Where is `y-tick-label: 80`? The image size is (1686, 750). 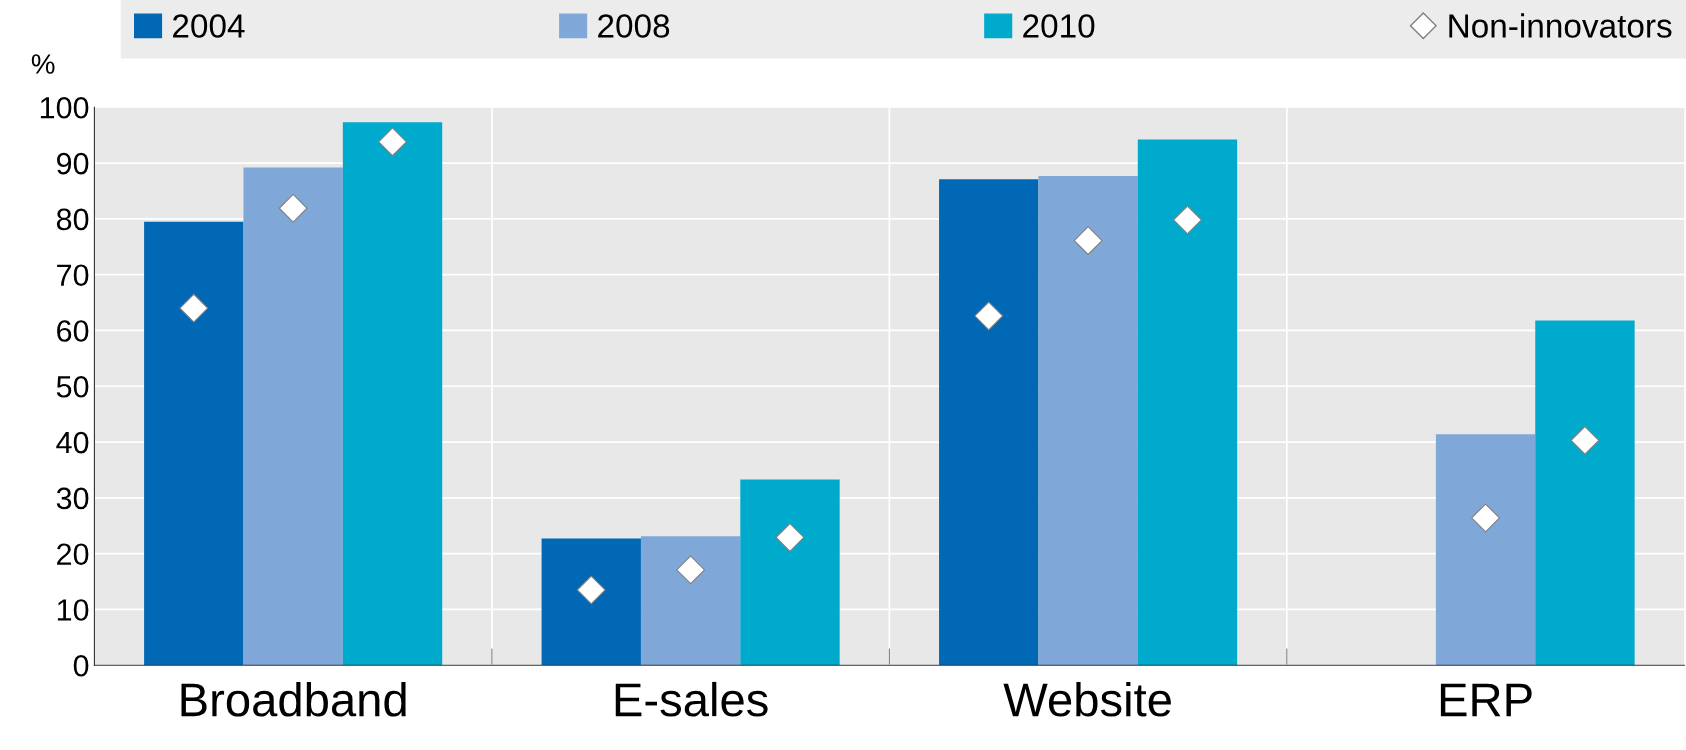
y-tick-label: 80 is located at coordinates (72, 219).